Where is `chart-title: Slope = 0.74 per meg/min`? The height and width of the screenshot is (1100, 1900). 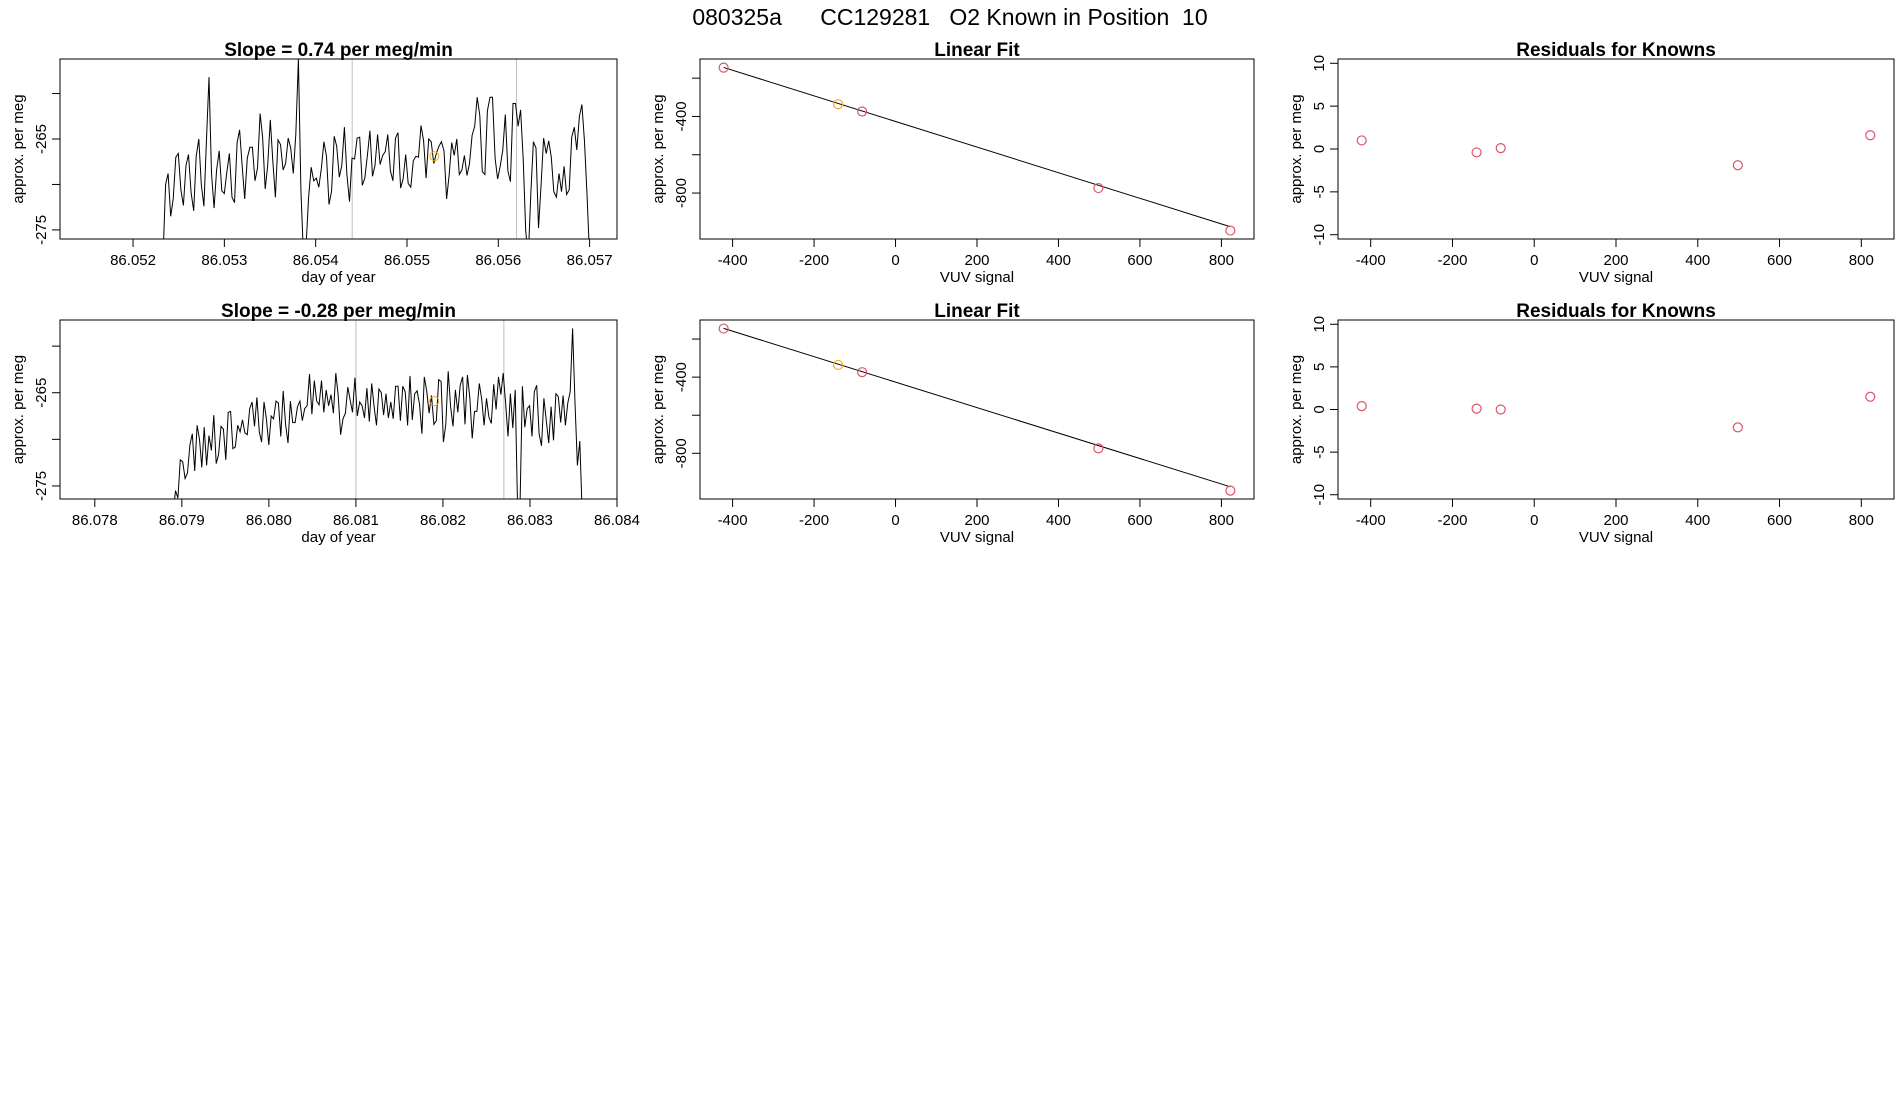
chart-title: Slope = 0.74 per meg/min is located at coordinates (338, 50).